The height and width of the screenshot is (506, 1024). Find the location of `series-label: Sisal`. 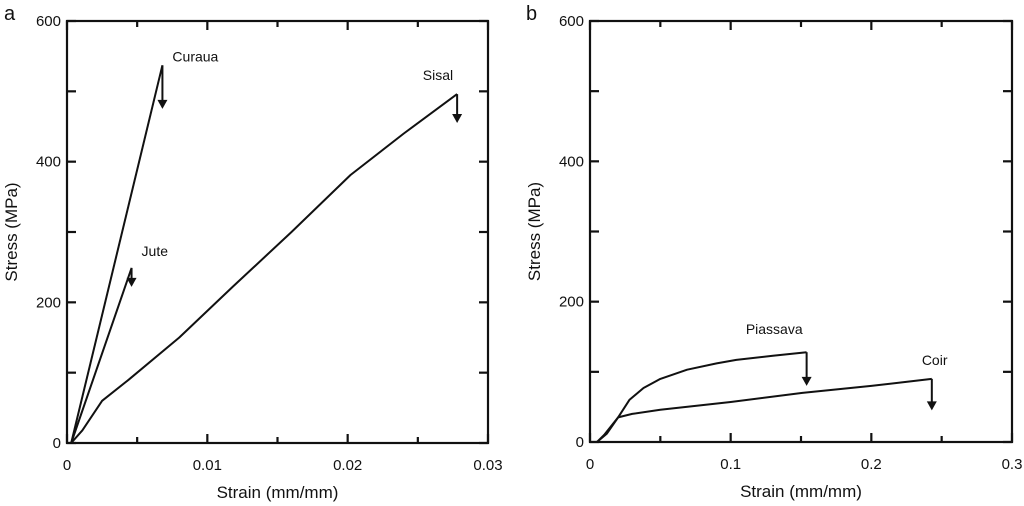

series-label: Sisal is located at coordinates (438, 75).